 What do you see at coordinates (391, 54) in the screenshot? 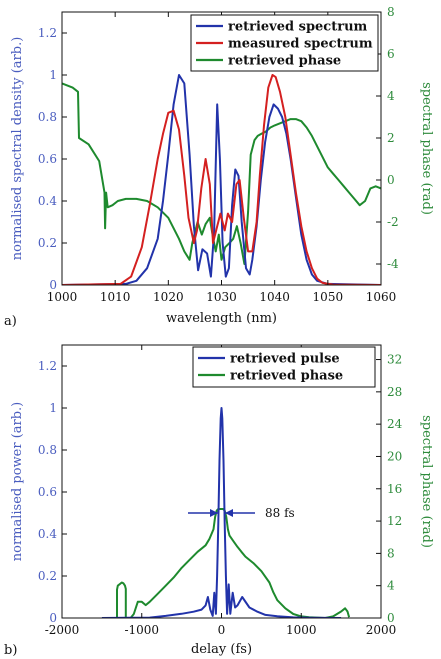
I see `y-right-tick-label: 6` at bounding box center [391, 54].